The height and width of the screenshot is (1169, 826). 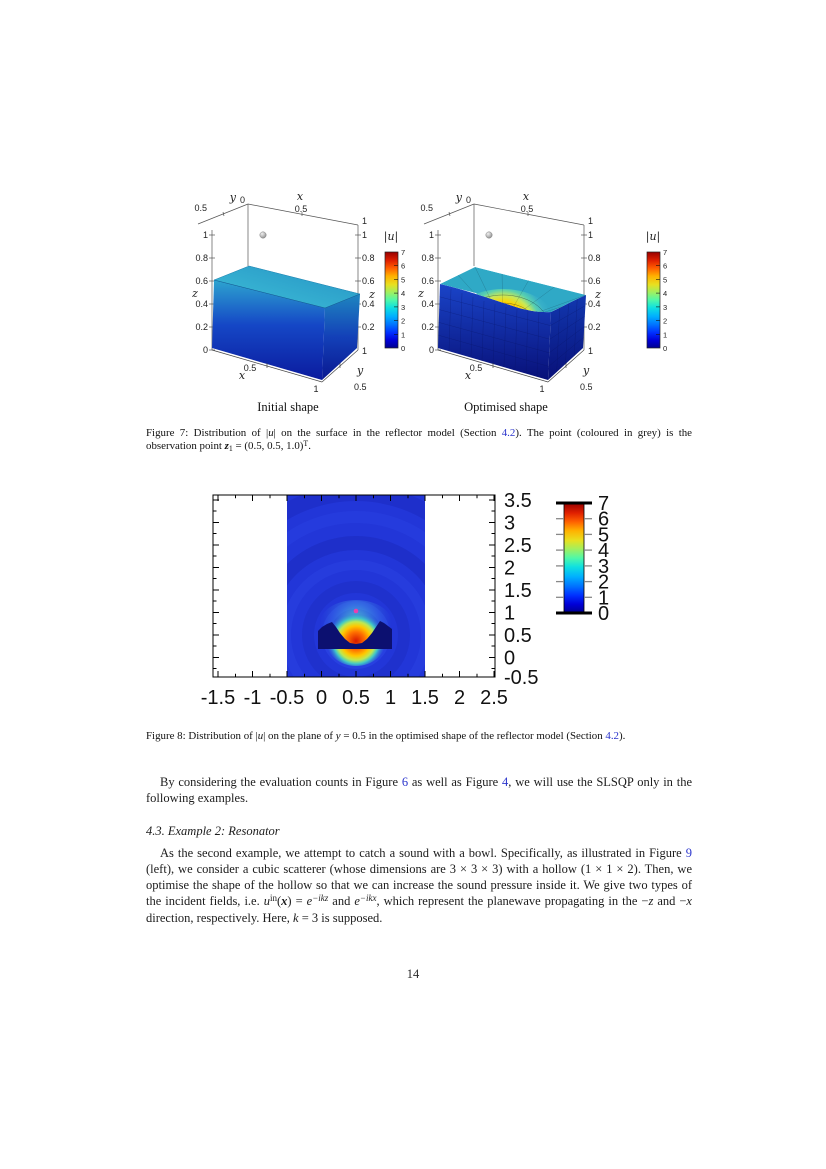 What do you see at coordinates (518, 501) in the screenshot?
I see `y-tick-label: 3.5` at bounding box center [518, 501].